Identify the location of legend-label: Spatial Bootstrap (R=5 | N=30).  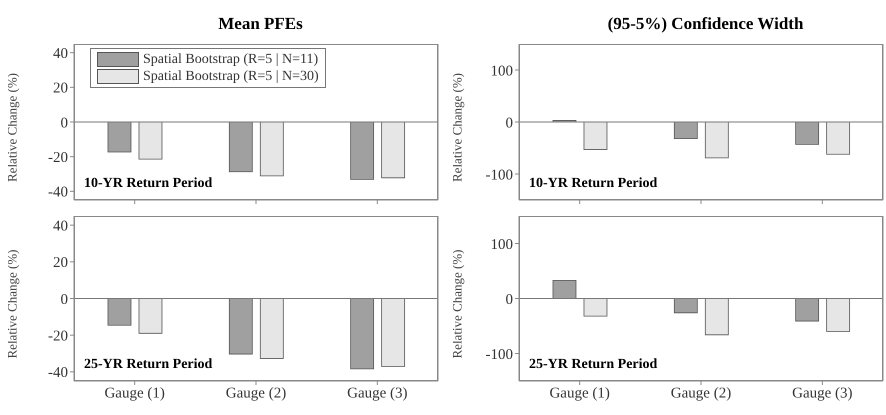
(231, 76).